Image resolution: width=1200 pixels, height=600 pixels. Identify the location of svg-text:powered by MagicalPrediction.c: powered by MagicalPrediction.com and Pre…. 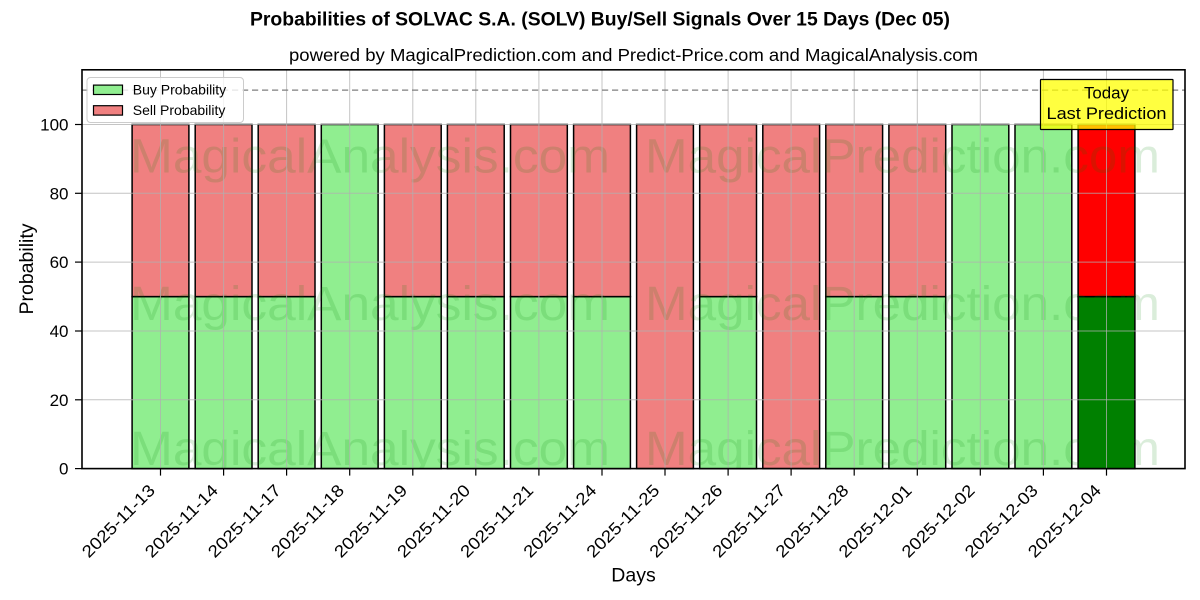
(633, 55).